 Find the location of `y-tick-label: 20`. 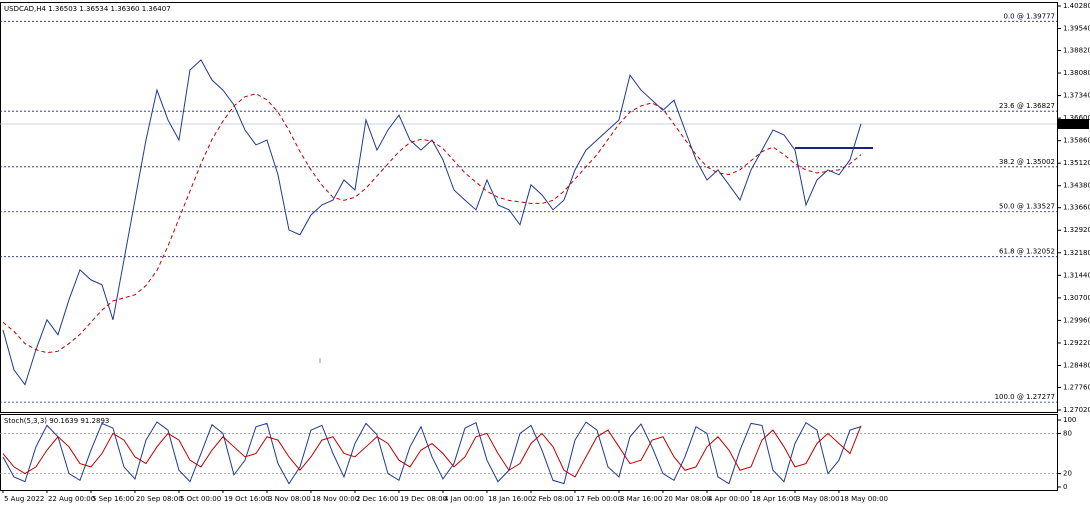

y-tick-label: 20 is located at coordinates (1067, 474).